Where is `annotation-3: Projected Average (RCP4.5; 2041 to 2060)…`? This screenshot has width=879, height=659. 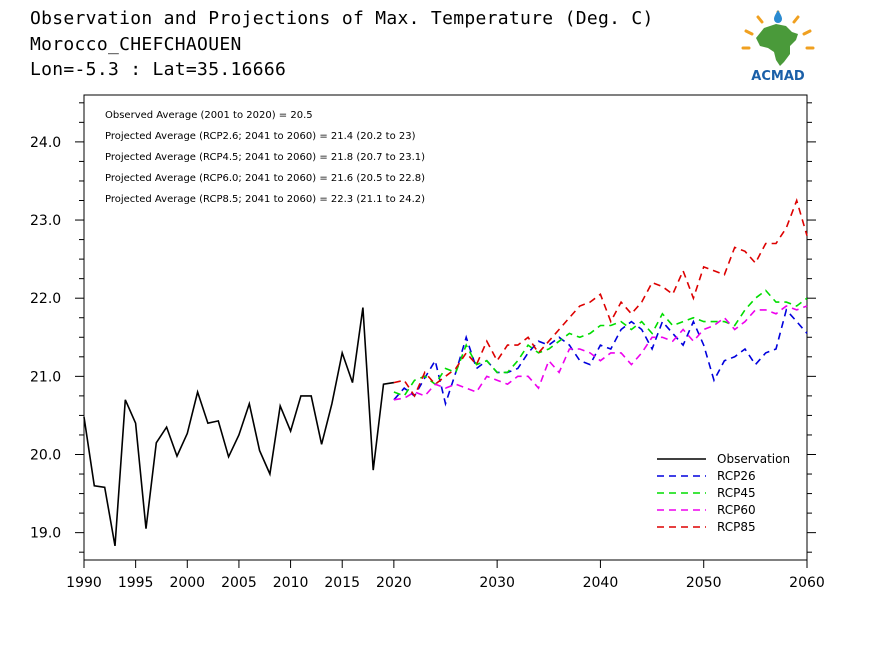
annotation-3: Projected Average (RCP4.5; 2041 to 2060)… is located at coordinates (265, 157).